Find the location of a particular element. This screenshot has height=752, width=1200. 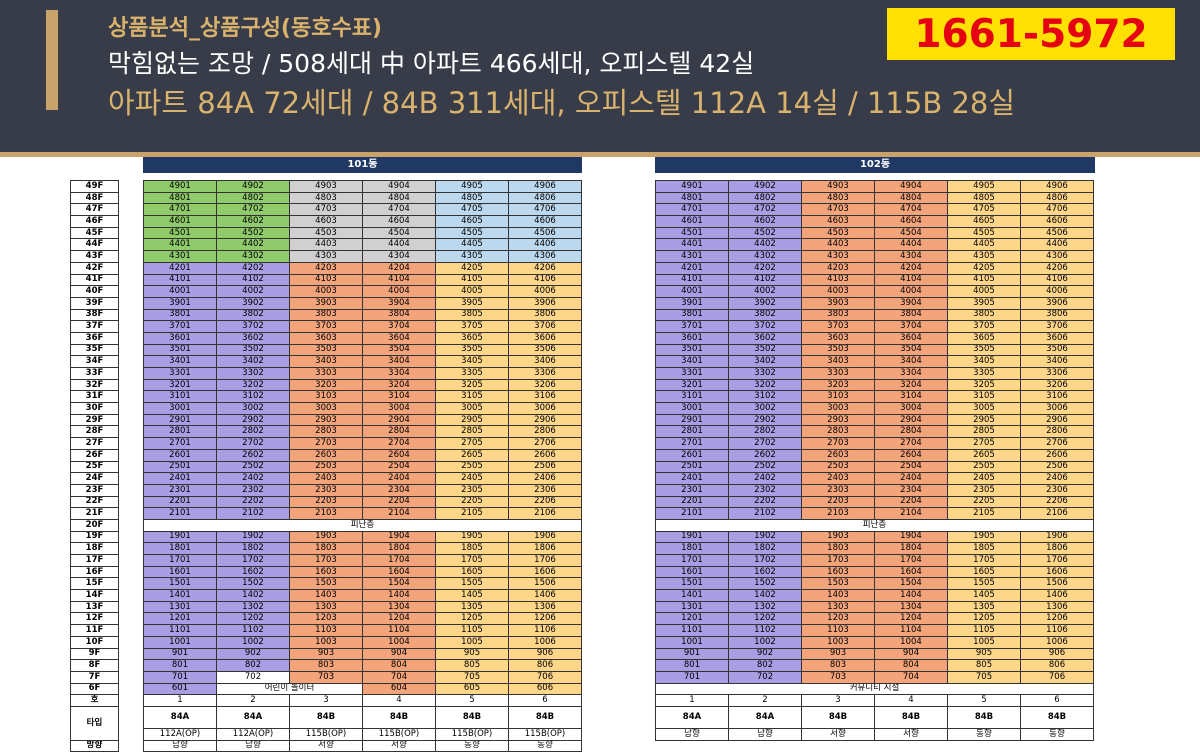

unit-cell: 4303 is located at coordinates (326, 256).